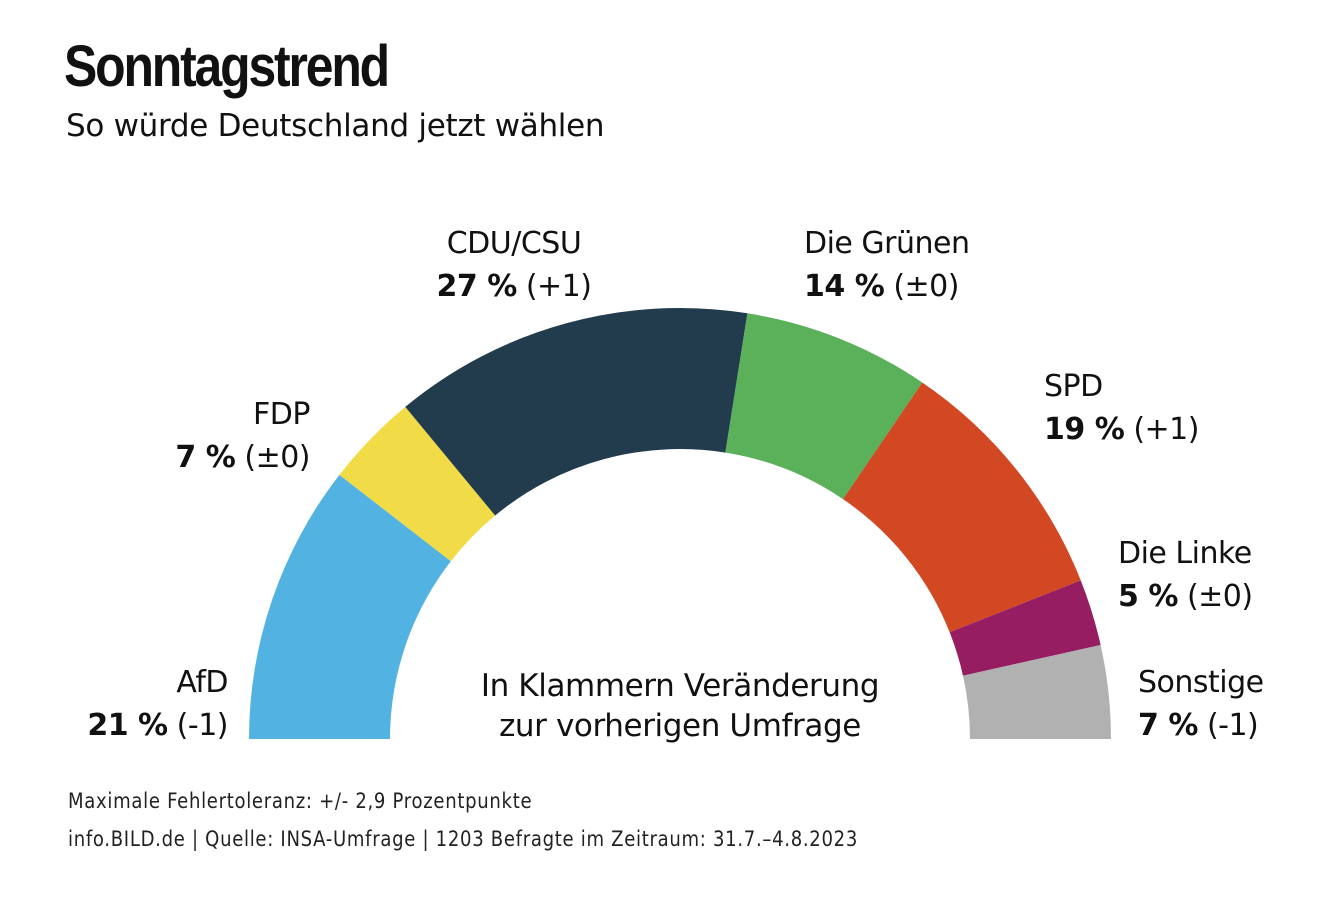 The height and width of the screenshot is (904, 1344). What do you see at coordinates (281, 414) in the screenshot?
I see `label-name: FDP` at bounding box center [281, 414].